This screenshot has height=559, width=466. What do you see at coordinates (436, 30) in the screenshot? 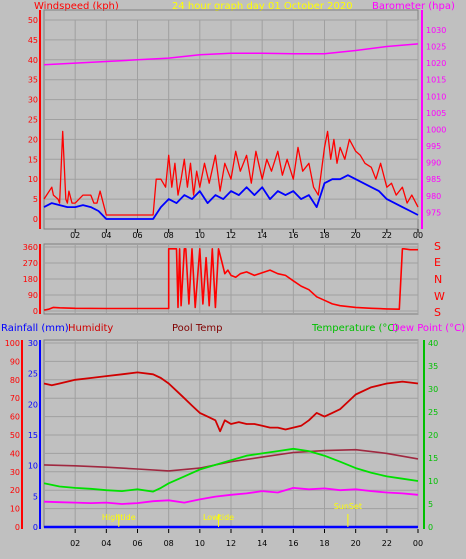
I see `barometer-tick-label: 1030` at bounding box center [436, 30].